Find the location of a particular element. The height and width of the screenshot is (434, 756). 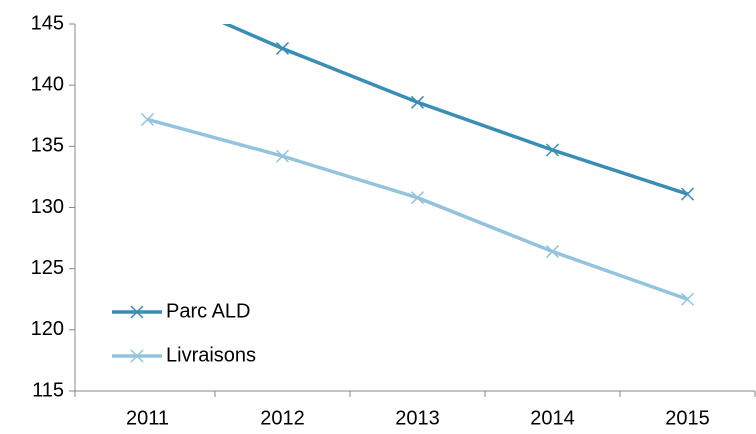

y-tick-label: 130 is located at coordinates (47, 207).